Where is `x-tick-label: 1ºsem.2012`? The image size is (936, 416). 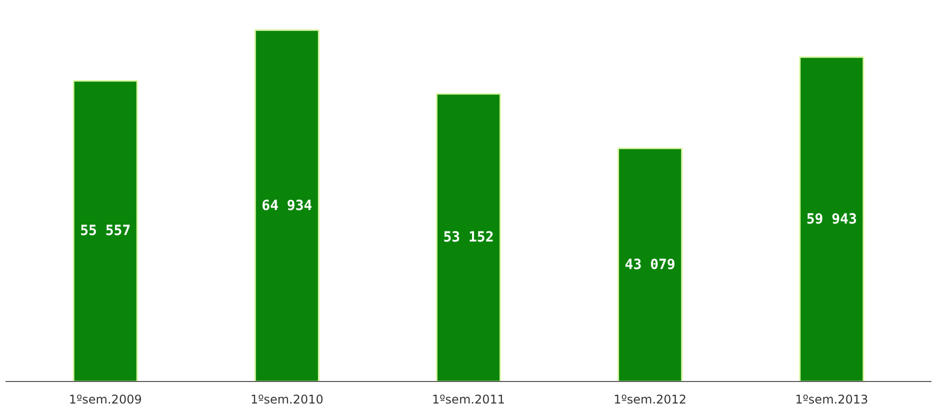 x-tick-label: 1ºsem.2012 is located at coordinates (650, 399).